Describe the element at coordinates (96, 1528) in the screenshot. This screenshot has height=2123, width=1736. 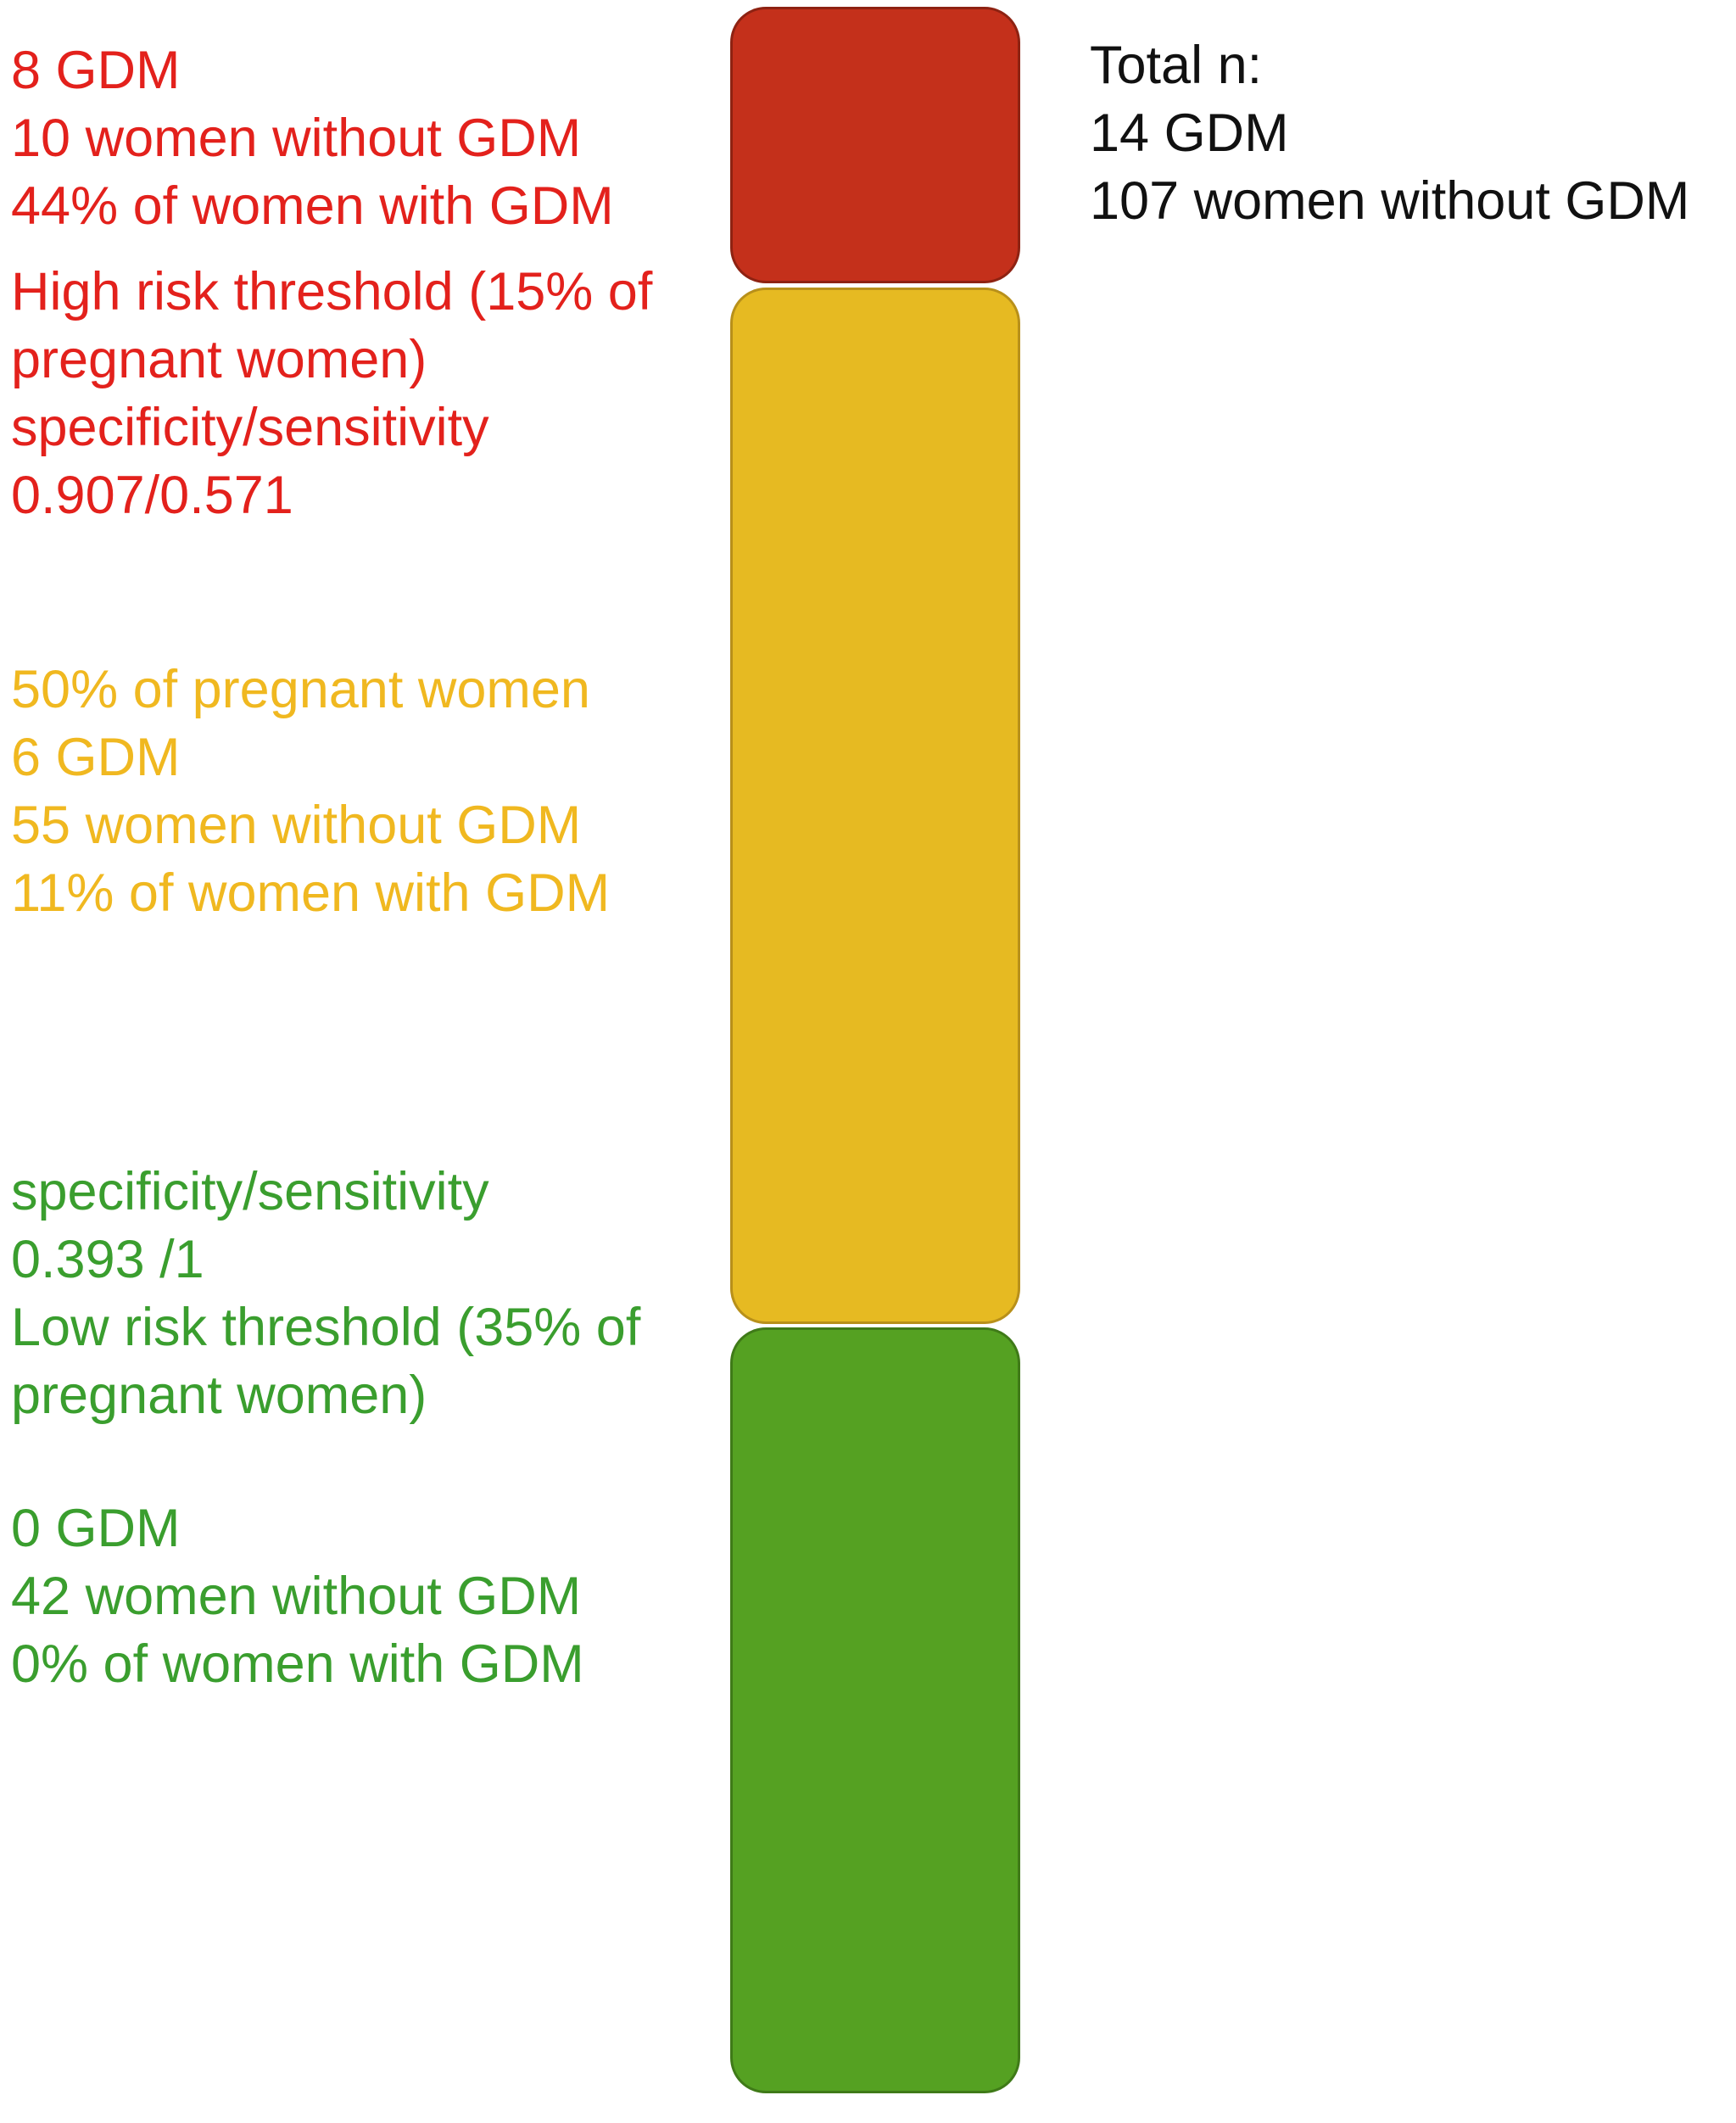
I see `text-line: 0 GDM` at that location.